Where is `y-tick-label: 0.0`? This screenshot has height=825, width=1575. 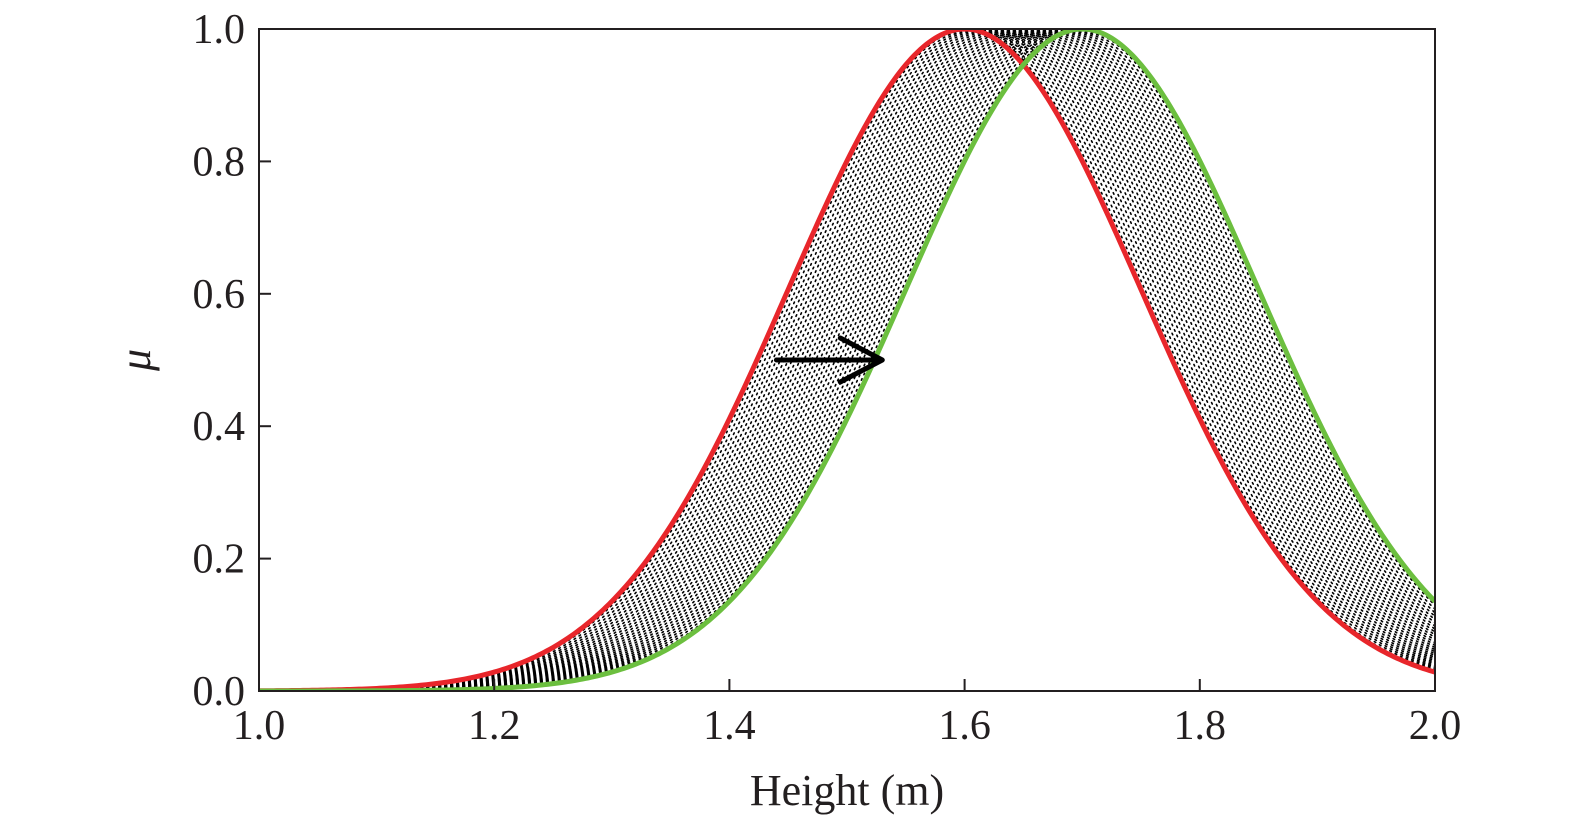 y-tick-label: 0.0 is located at coordinates (219, 692).